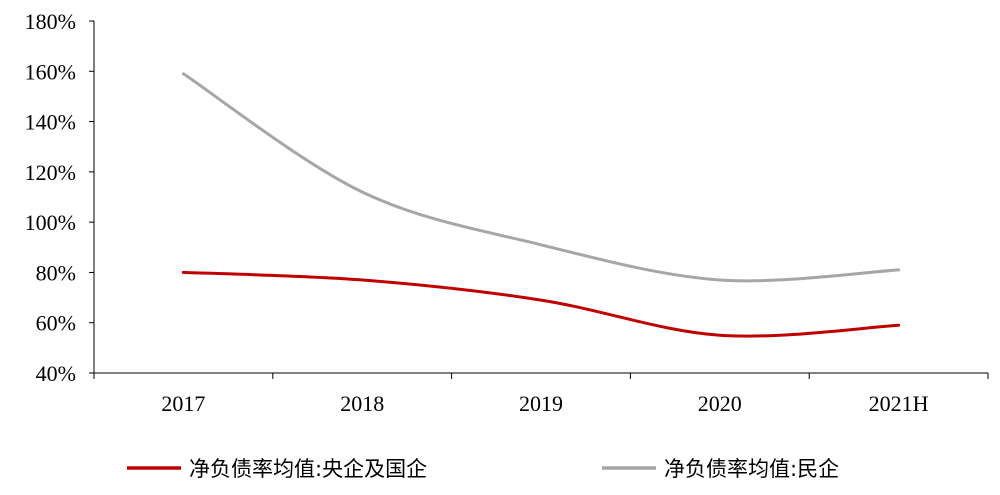 Image resolution: width=1000 pixels, height=495 pixels. Describe the element at coordinates (56, 323) in the screenshot. I see `y-tick-label: 60%` at that location.